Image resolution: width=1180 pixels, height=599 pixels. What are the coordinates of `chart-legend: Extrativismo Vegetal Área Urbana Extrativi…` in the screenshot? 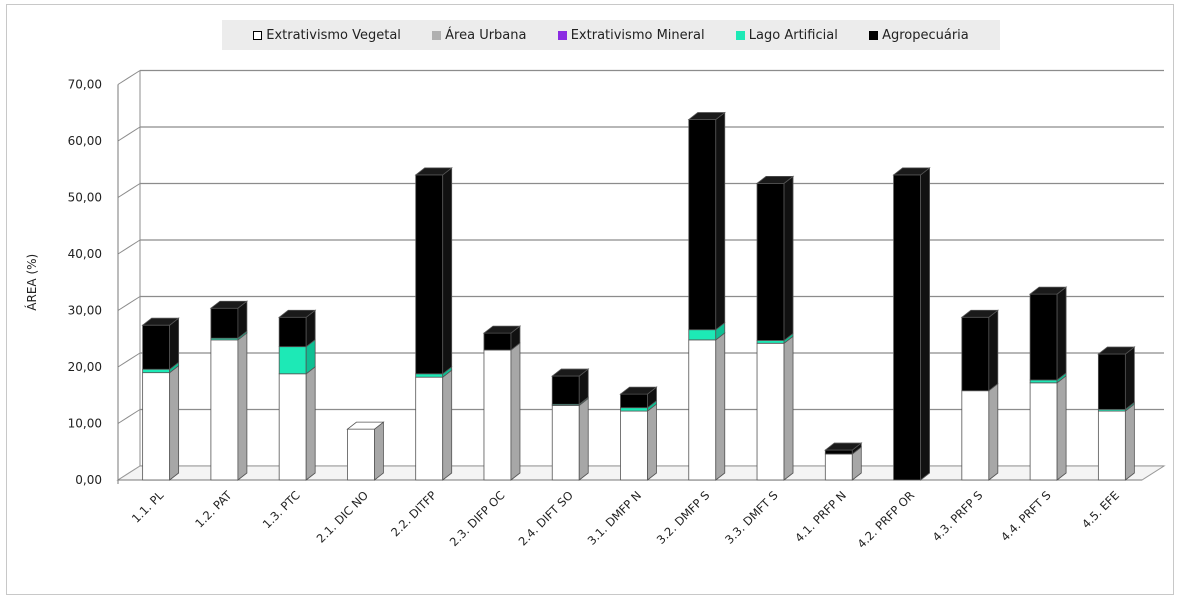 It's located at (611, 35).